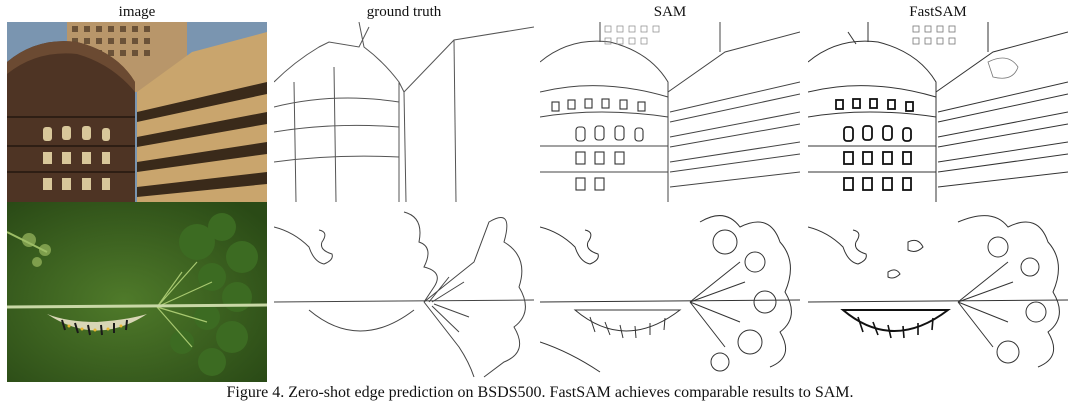 This screenshot has width=1080, height=414. Describe the element at coordinates (404, 12) in the screenshot. I see `column-header-ground-truth: ground truth` at that location.